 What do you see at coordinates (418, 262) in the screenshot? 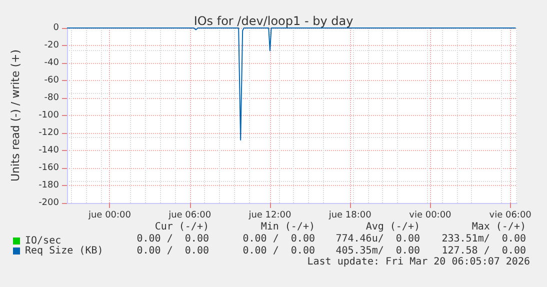
I see `text: Last update: Fri Mar 20 06:05:07 2026` at bounding box center [418, 262].